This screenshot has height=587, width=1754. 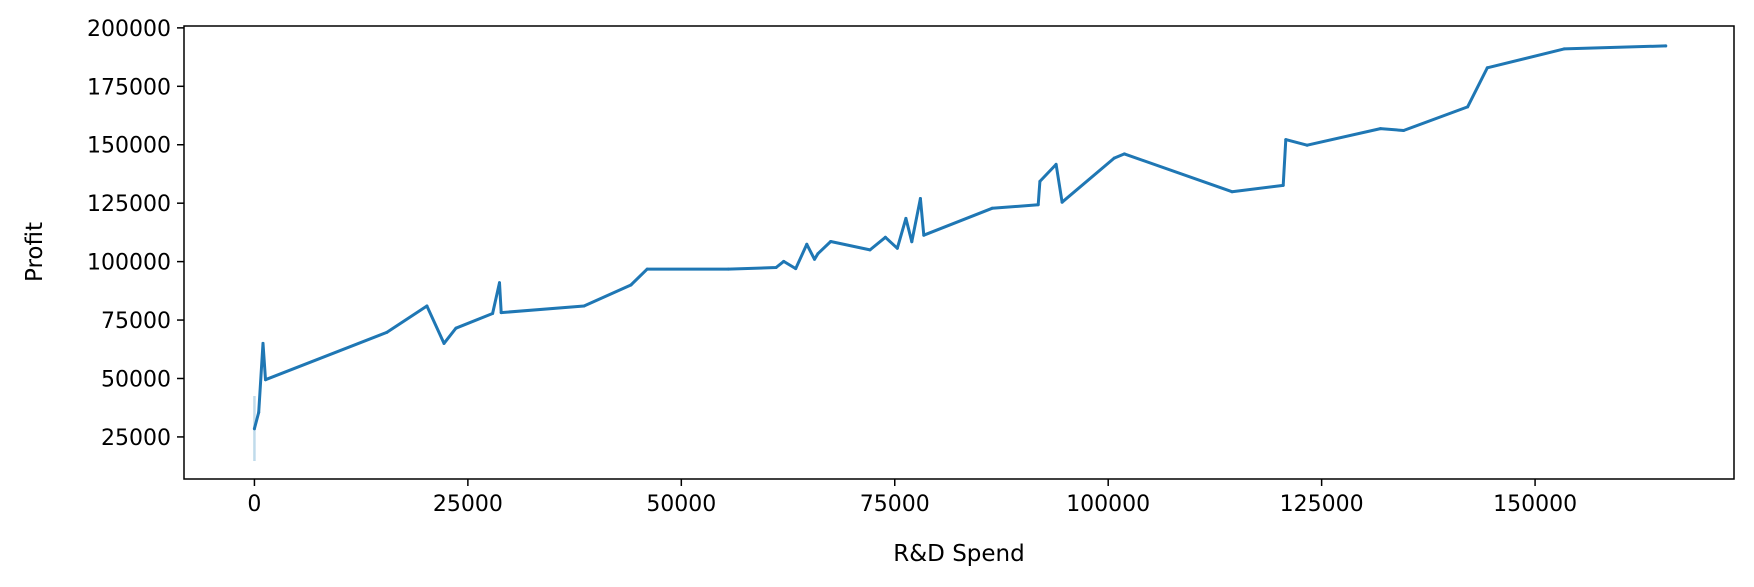 What do you see at coordinates (129, 263) in the screenshot?
I see `y-tick-label: 100000` at bounding box center [129, 263].